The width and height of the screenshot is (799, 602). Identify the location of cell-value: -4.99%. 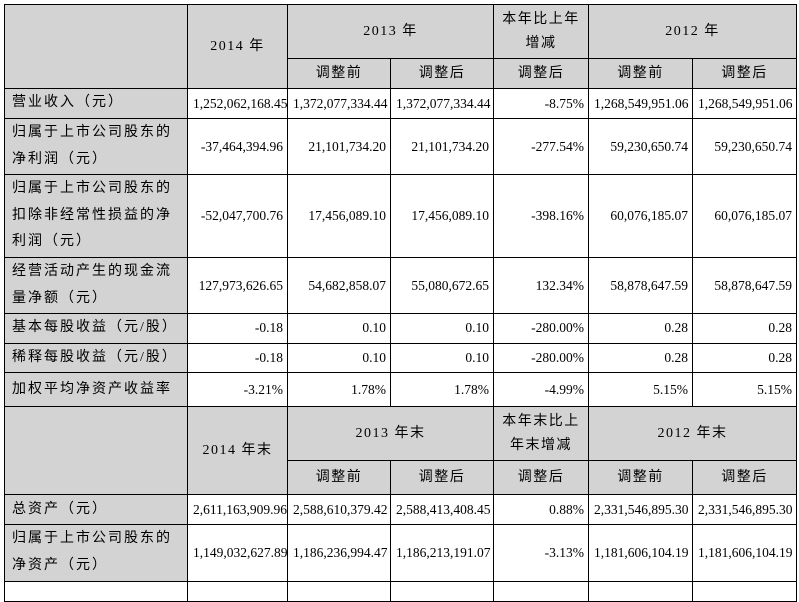
(541, 390).